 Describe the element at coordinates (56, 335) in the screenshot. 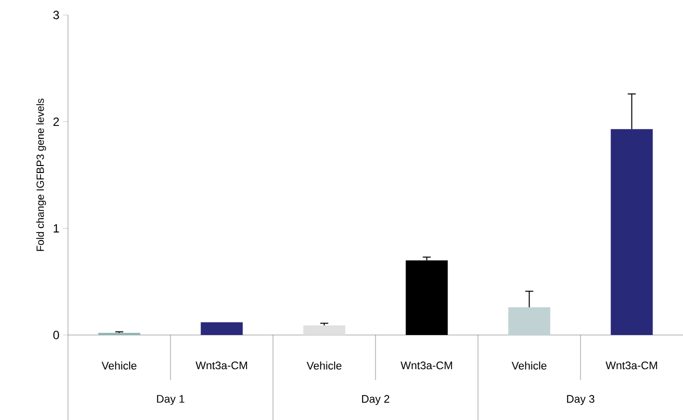

I see `y-tick-label: 0` at that location.